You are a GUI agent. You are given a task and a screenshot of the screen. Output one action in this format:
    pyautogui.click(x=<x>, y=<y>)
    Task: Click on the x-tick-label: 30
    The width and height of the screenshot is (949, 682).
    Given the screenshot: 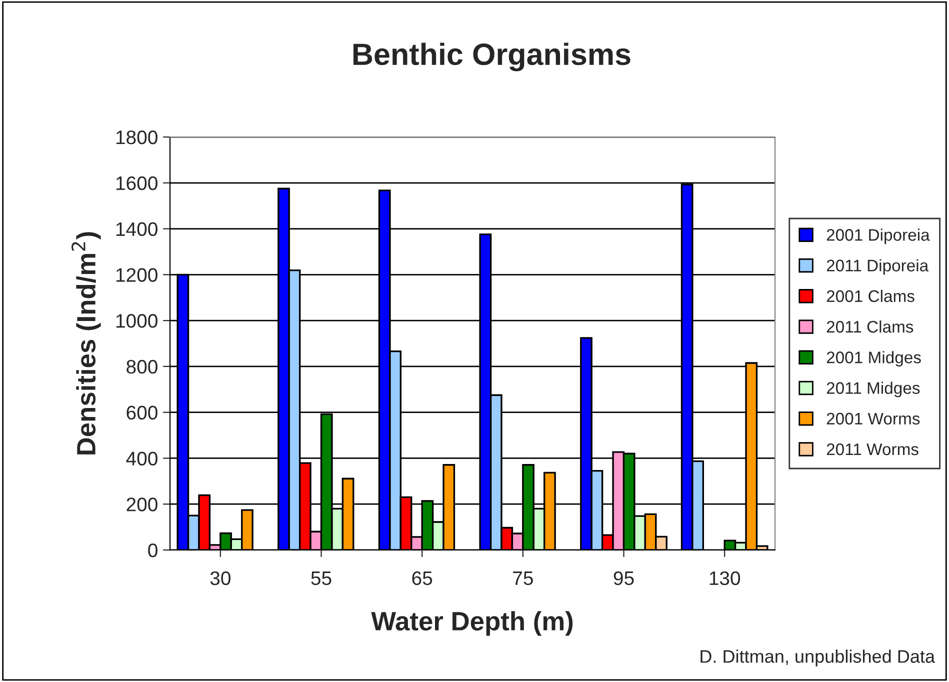 What is the action you would take?
    pyautogui.click(x=220, y=578)
    